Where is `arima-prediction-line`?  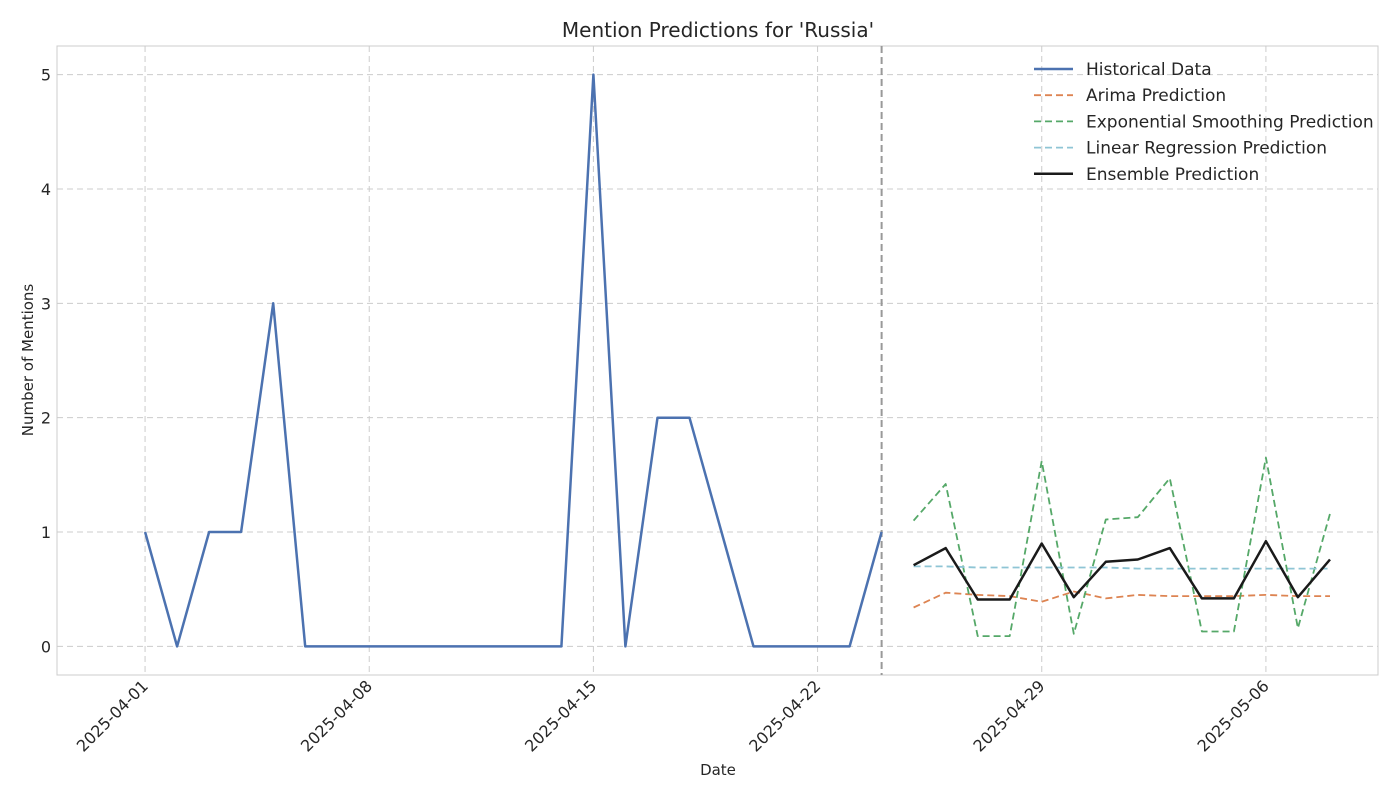 arima-prediction-line is located at coordinates (1121, 599).